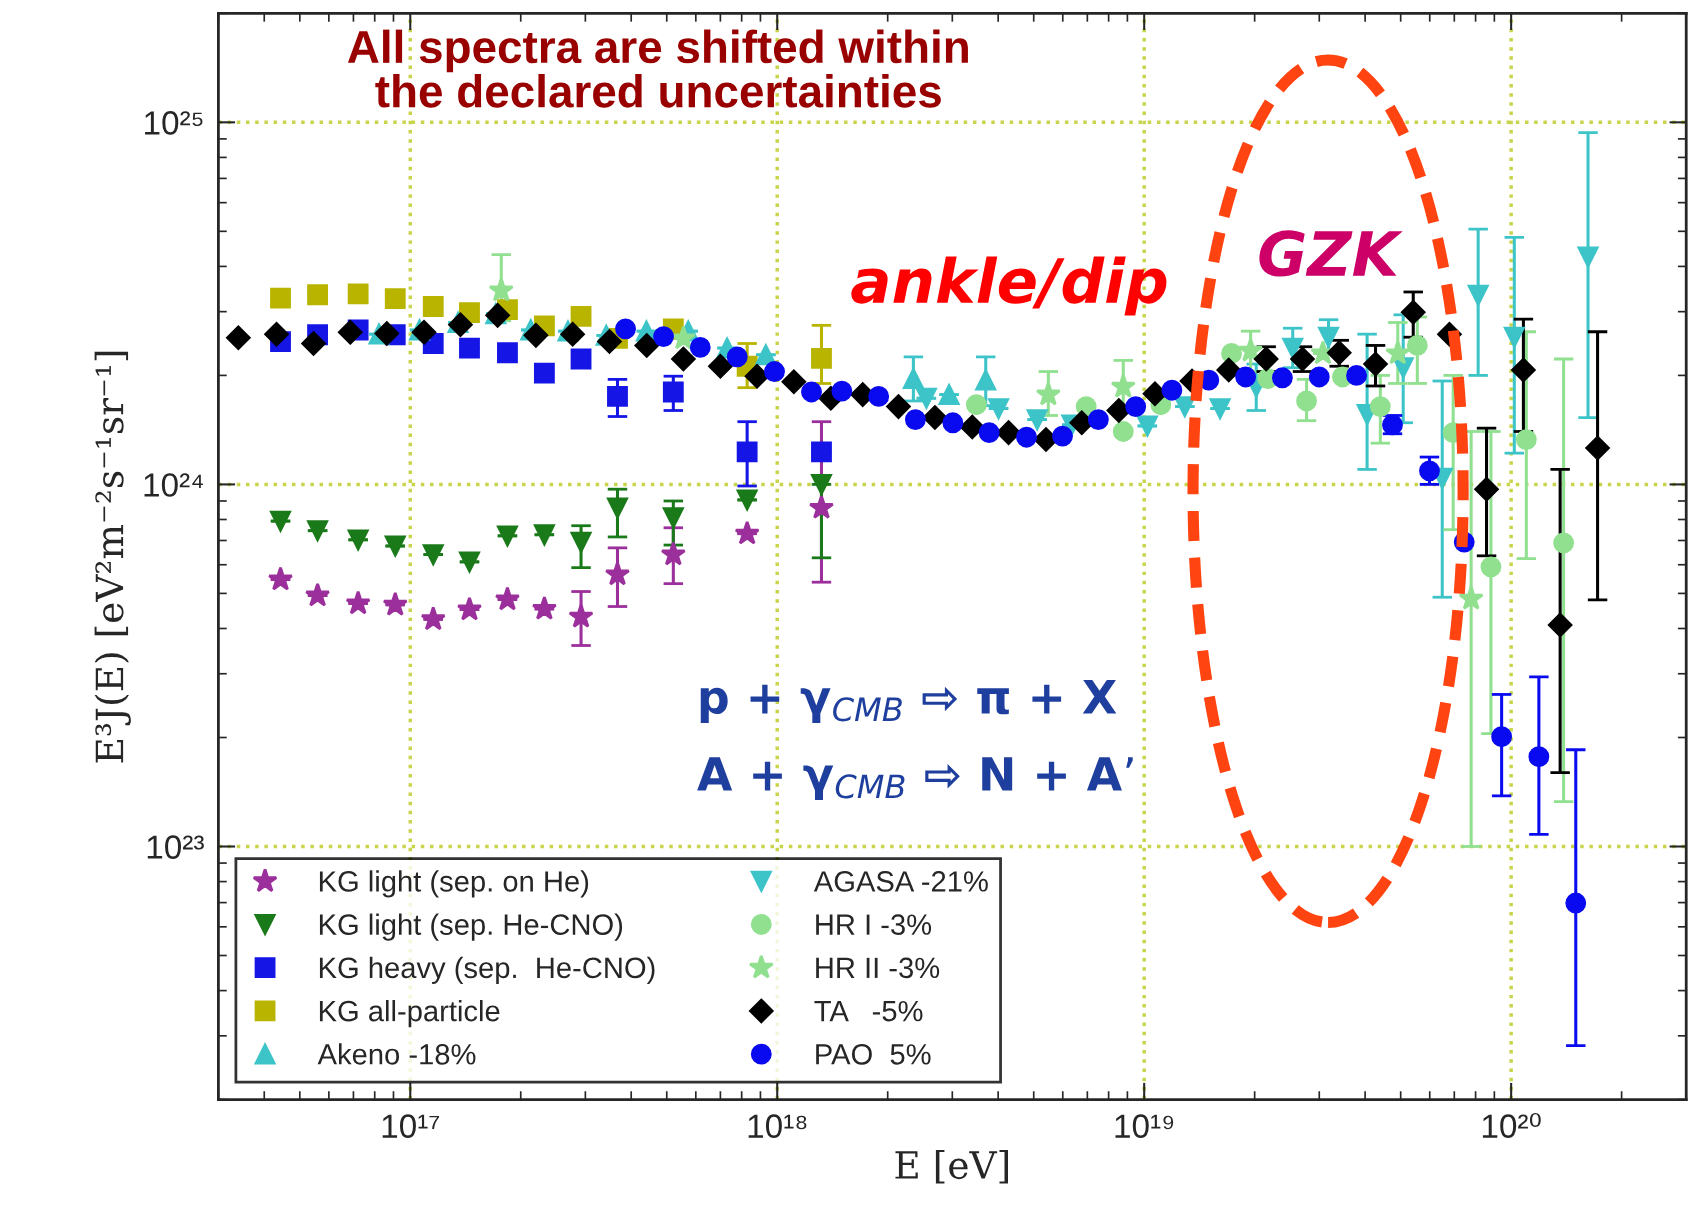 The width and height of the screenshot is (1693, 1211). Describe the element at coordinates (868, 1011) in the screenshot. I see `legend-label: TA -5%` at that location.